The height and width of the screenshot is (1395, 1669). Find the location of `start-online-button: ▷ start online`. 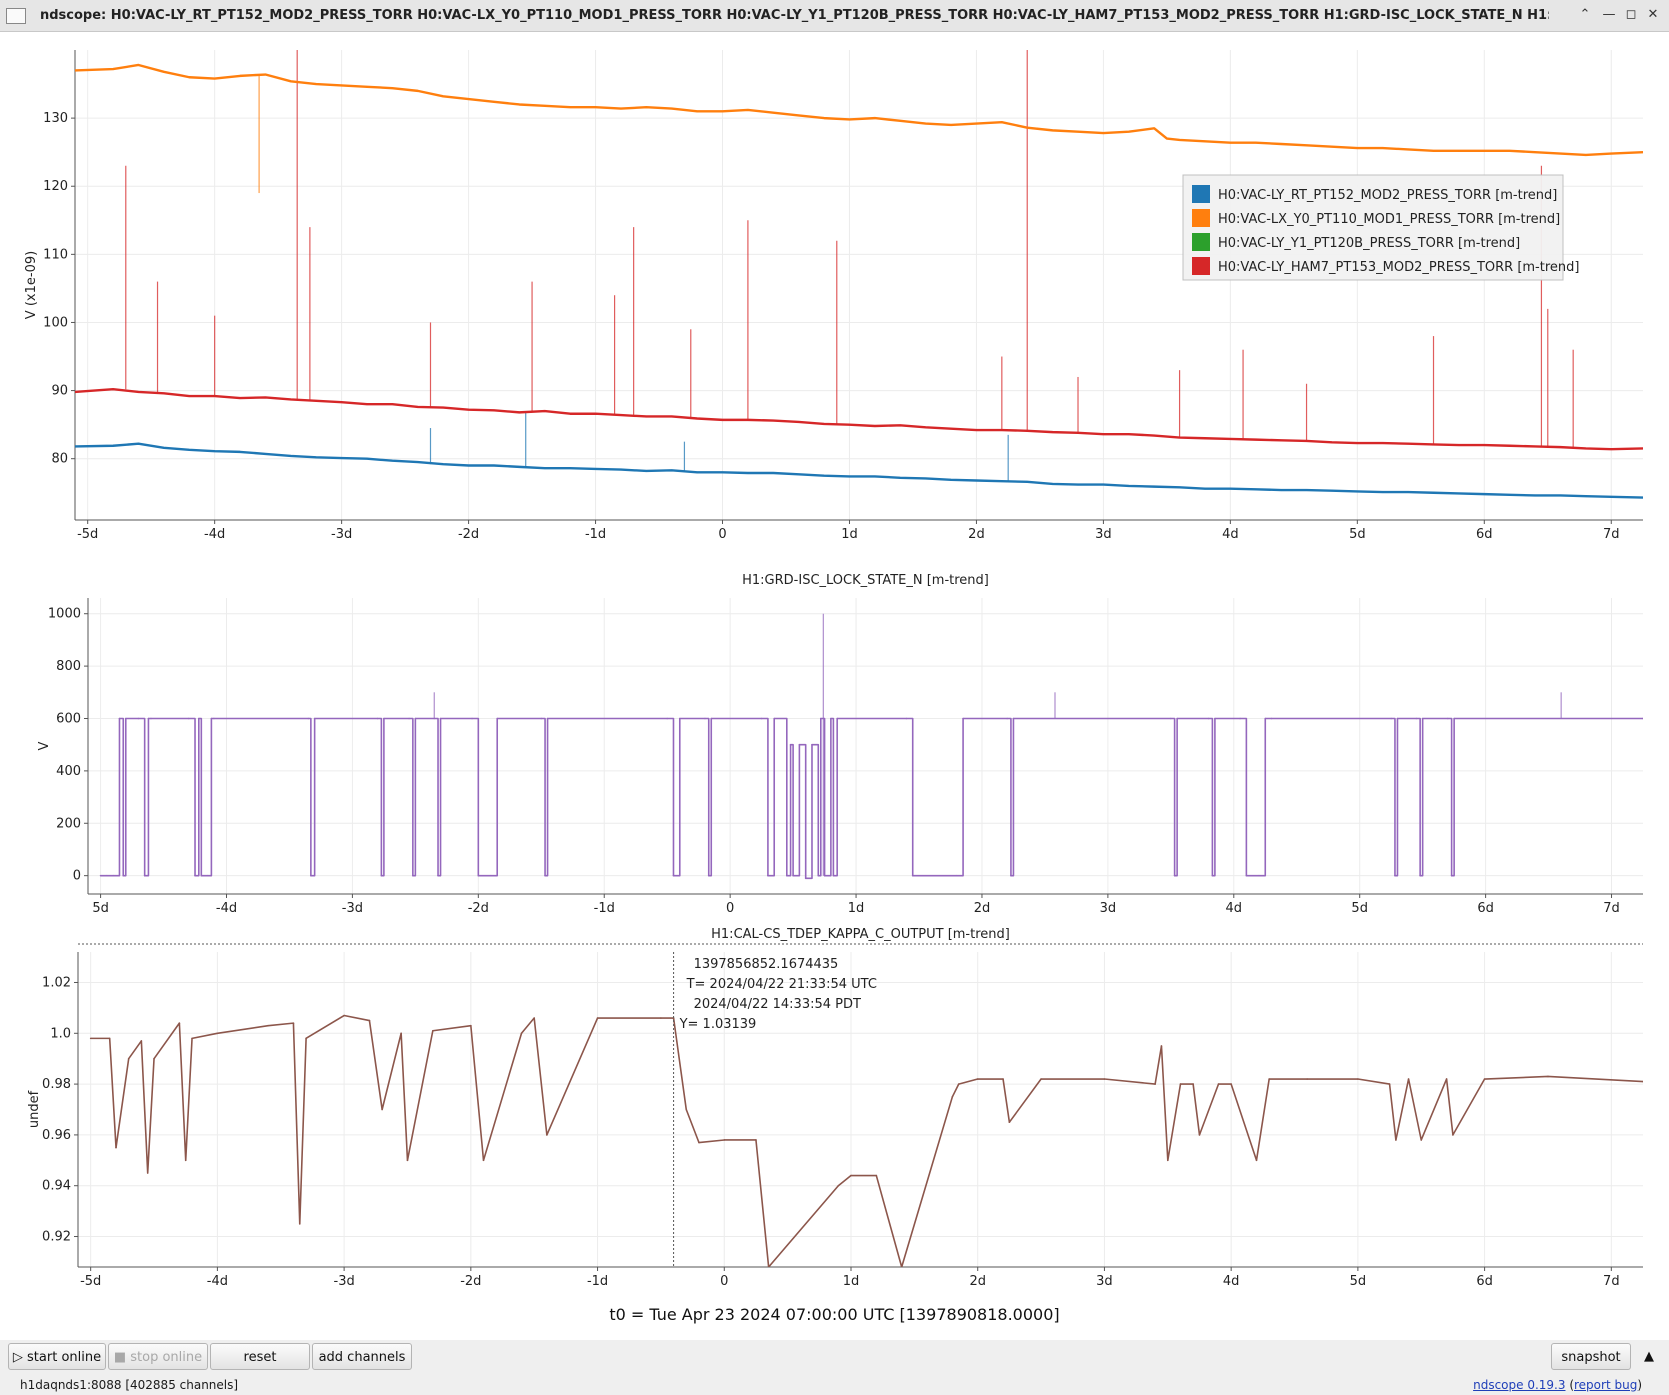

start-online-button: ▷ start online is located at coordinates (57, 1356).